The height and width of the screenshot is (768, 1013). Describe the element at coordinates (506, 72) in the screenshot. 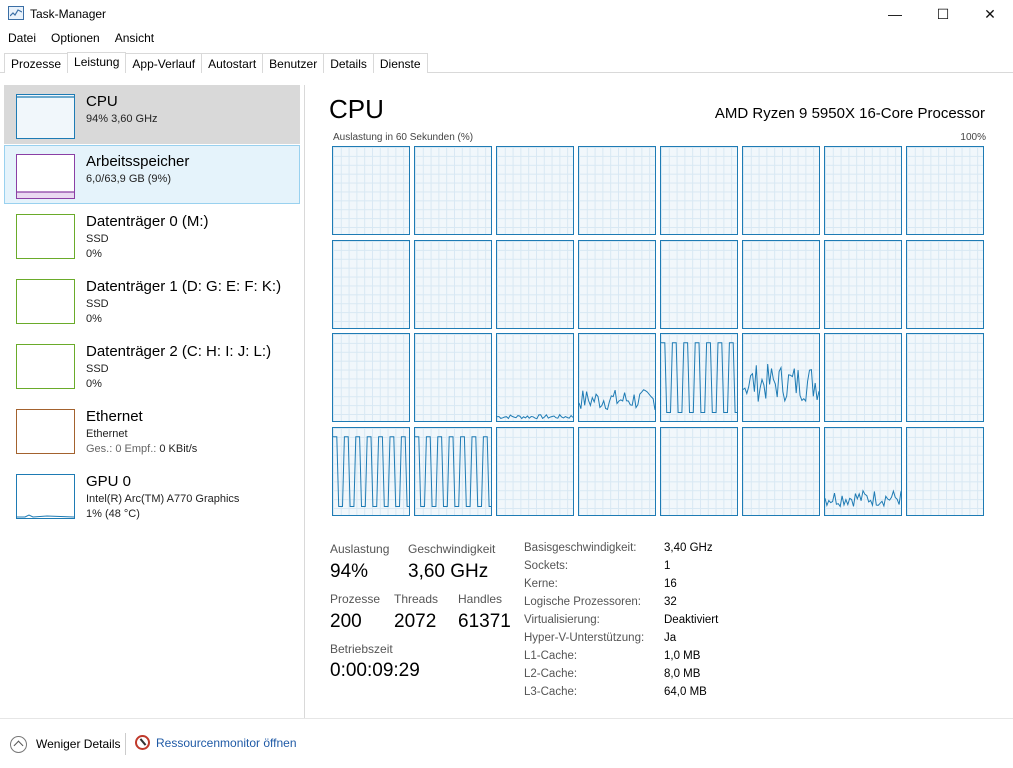

I see `tab-divider` at that location.